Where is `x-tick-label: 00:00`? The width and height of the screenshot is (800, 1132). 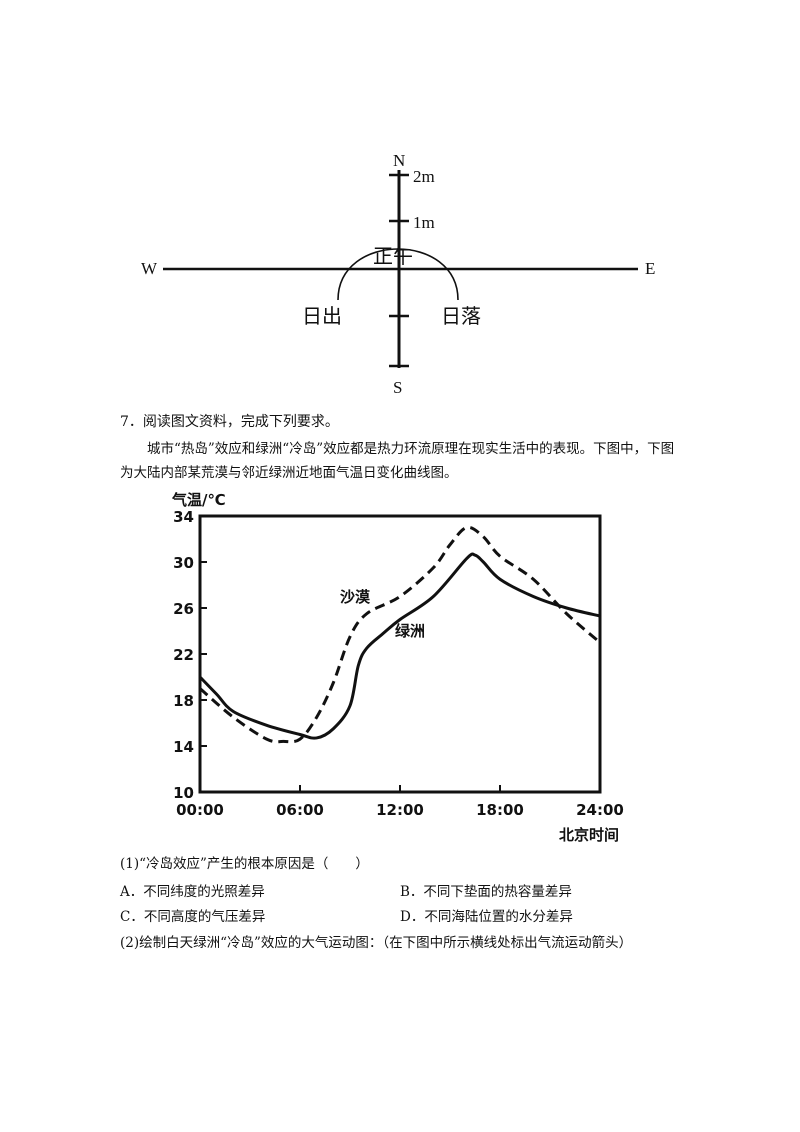 x-tick-label: 00:00 is located at coordinates (200, 810).